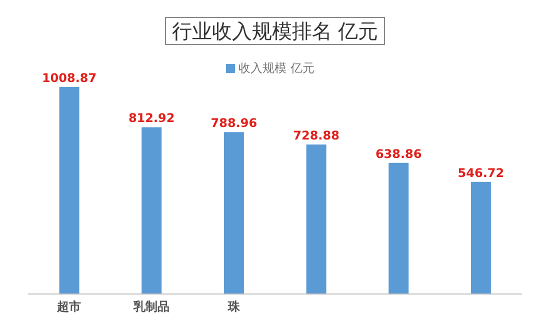 This screenshot has height=332, width=550. Describe the element at coordinates (276, 68) in the screenshot. I see `legend-label: 收入规模 亿元` at that location.